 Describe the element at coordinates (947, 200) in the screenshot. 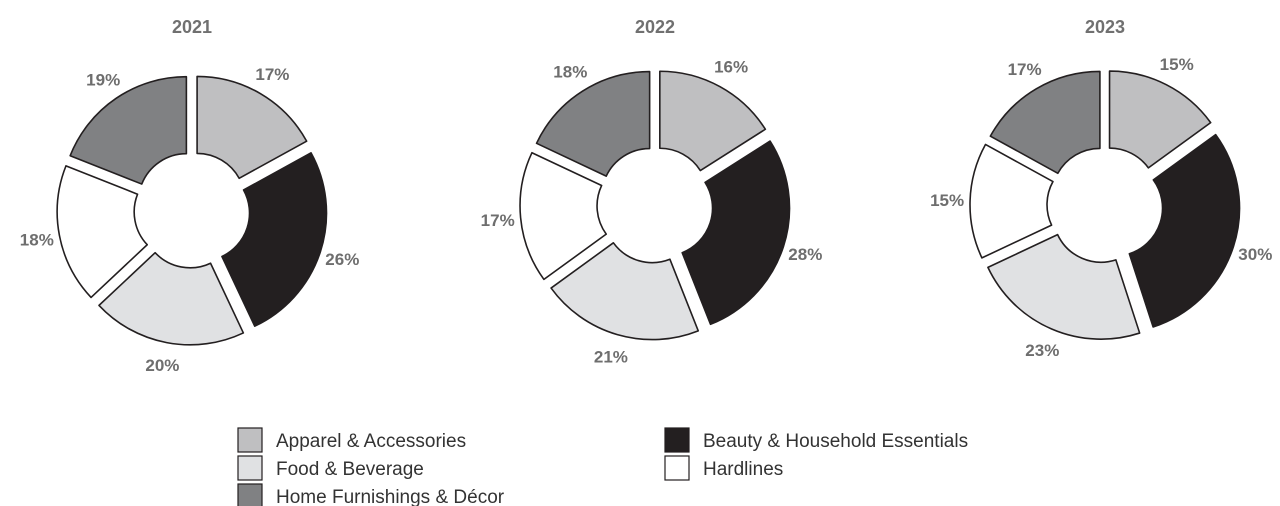

I see `slice-label-hardlines: 15%` at that location.